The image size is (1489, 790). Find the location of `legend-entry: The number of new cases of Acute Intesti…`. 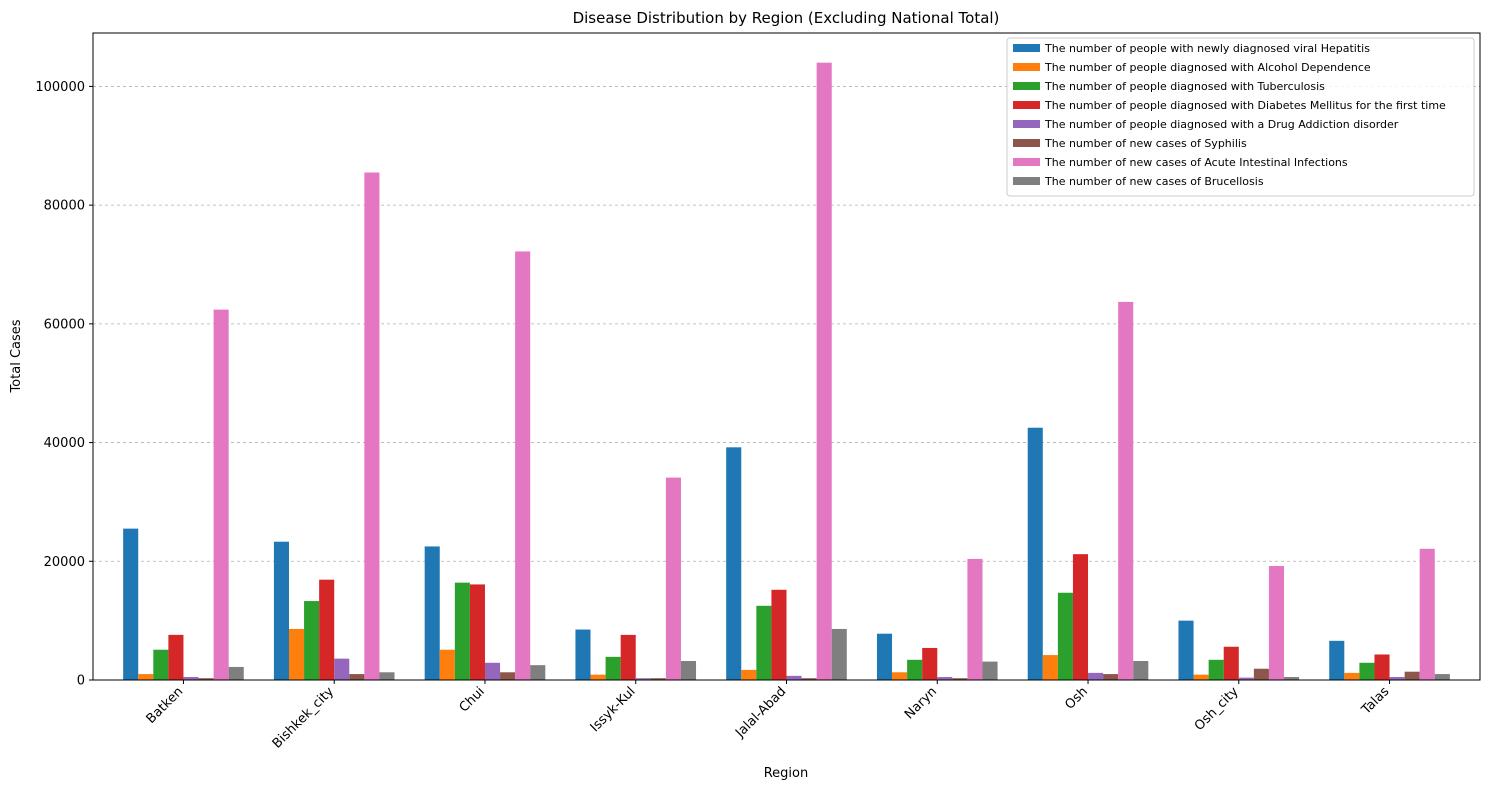

legend-entry: The number of new cases of Acute Intesti… is located at coordinates (1196, 162).